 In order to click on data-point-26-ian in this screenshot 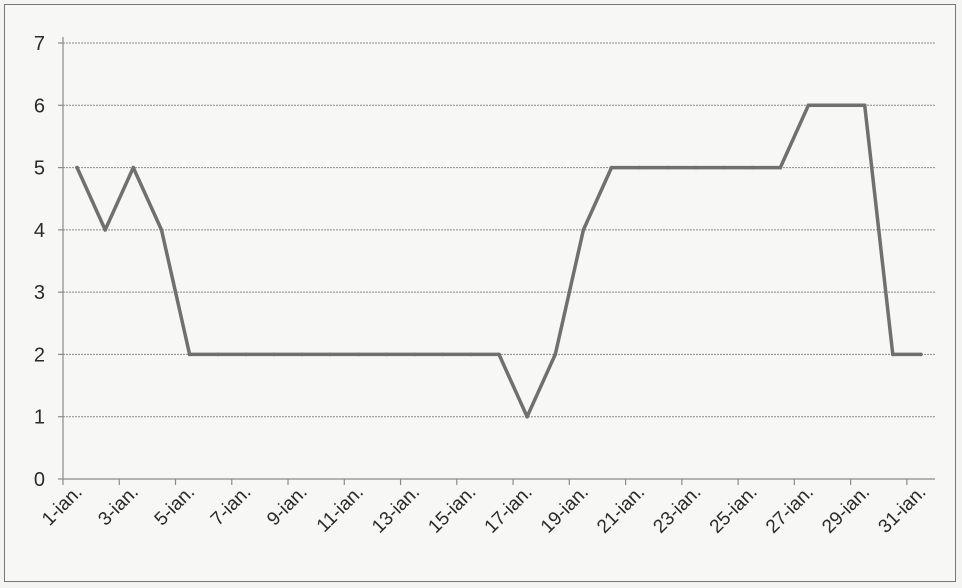, I will do `click(780, 167)`.